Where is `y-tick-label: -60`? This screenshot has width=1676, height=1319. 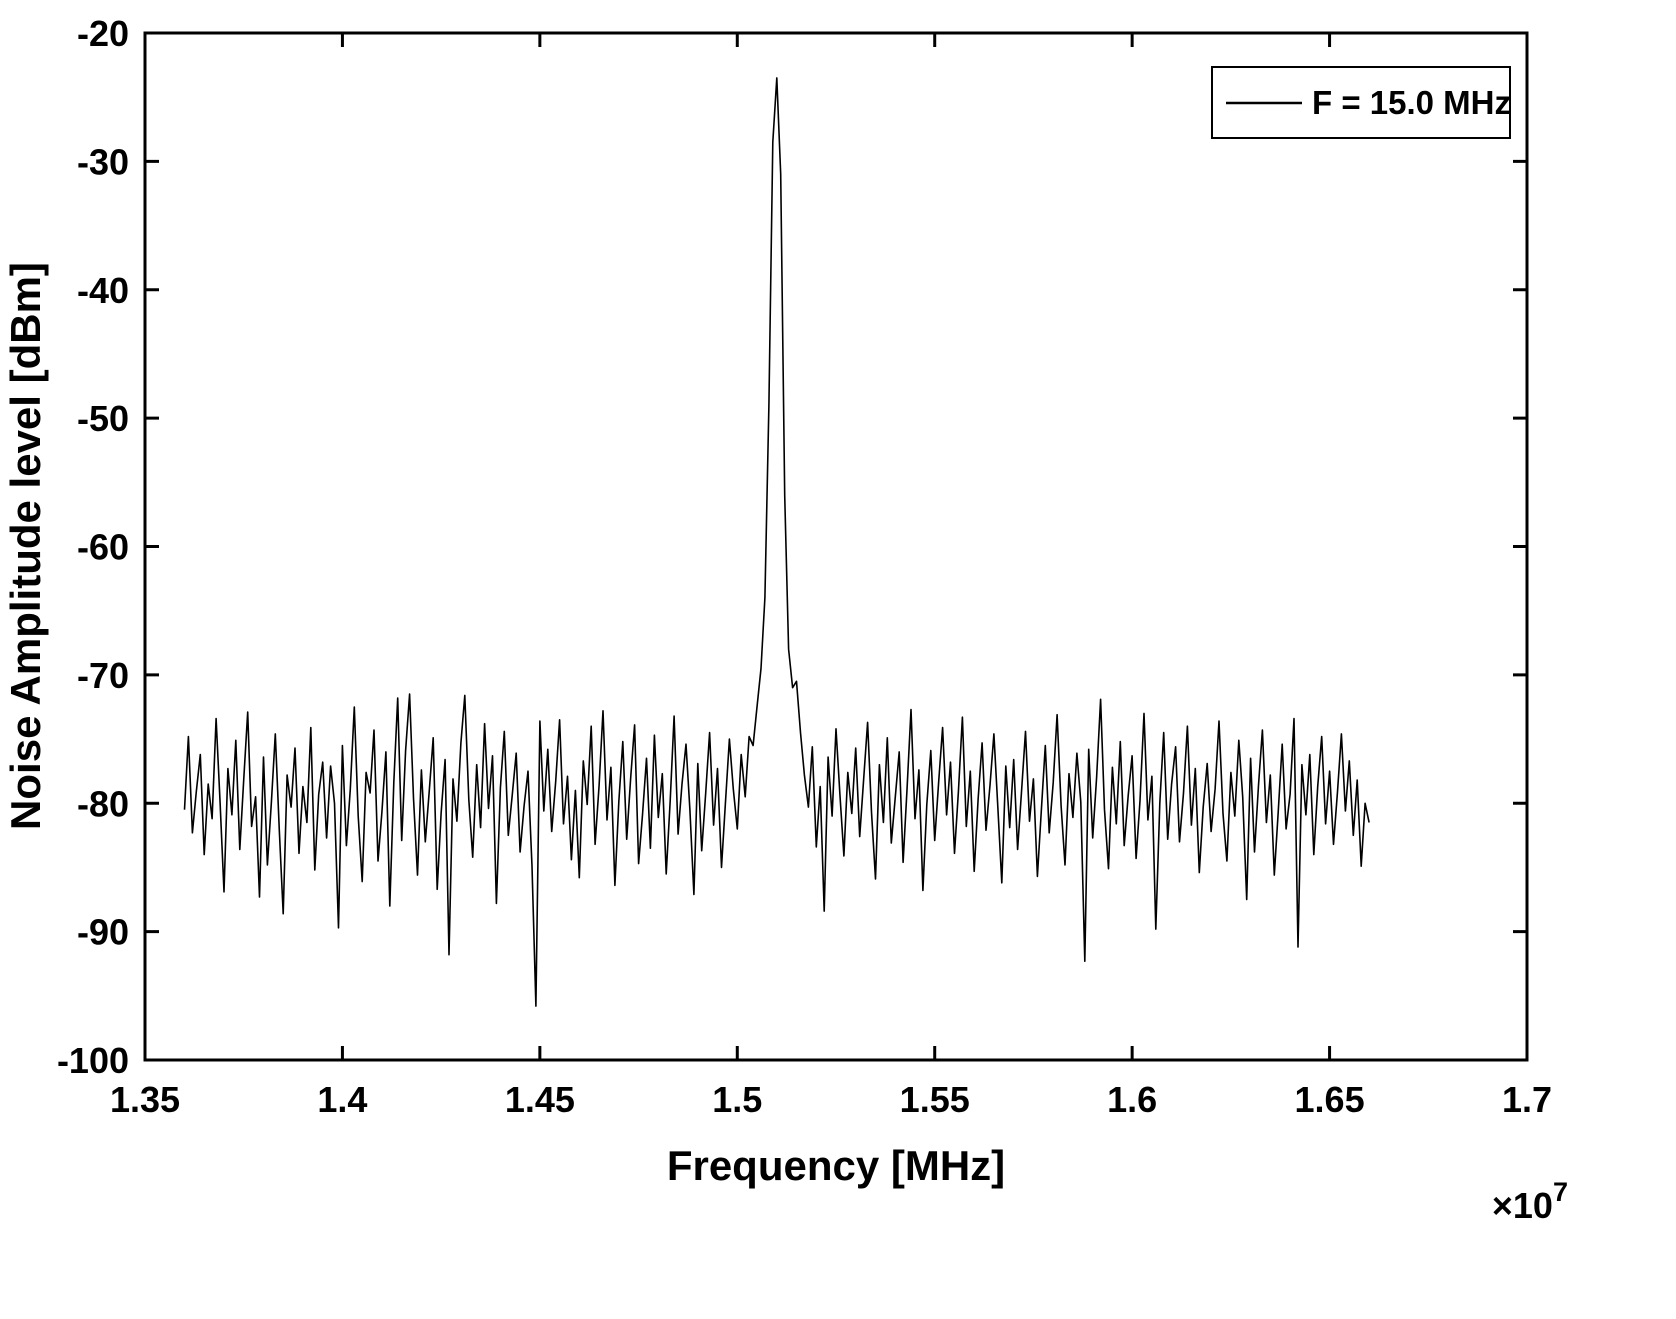 y-tick-label: -60 is located at coordinates (103, 547).